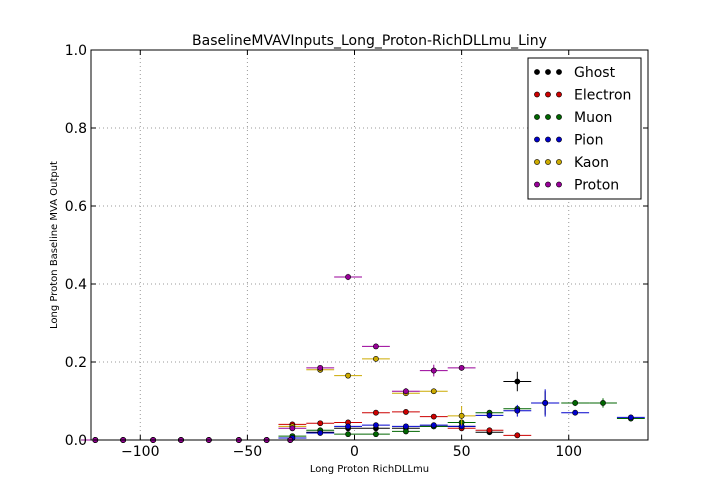 The height and width of the screenshot is (504, 720). What do you see at coordinates (568, 141) in the screenshot?
I see `legend-item-pion: Pion` at bounding box center [568, 141].